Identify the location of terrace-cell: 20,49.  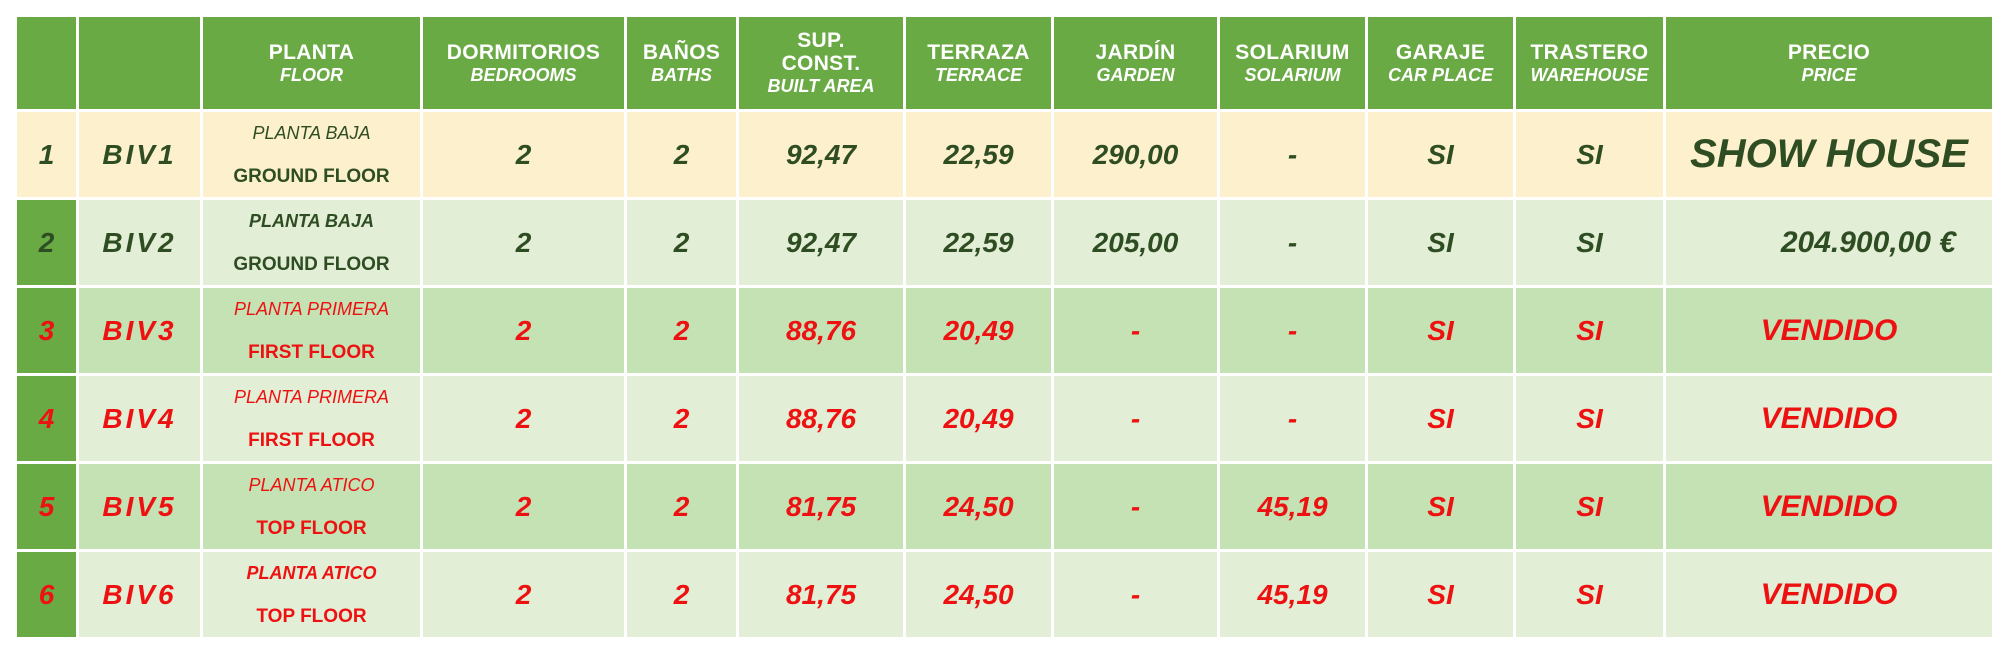
(978, 418).